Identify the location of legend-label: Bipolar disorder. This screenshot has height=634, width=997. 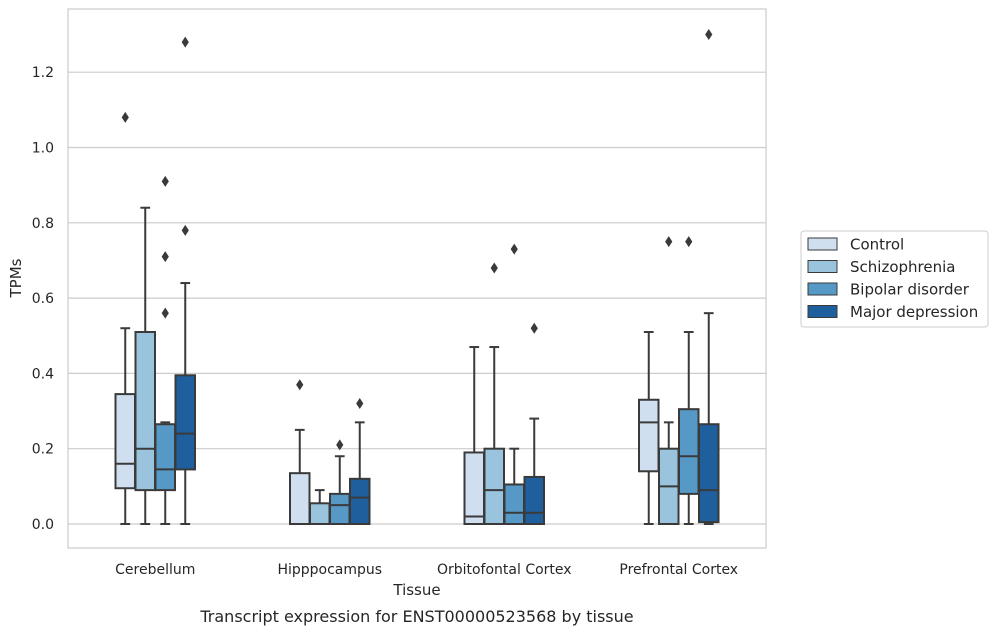
(910, 290).